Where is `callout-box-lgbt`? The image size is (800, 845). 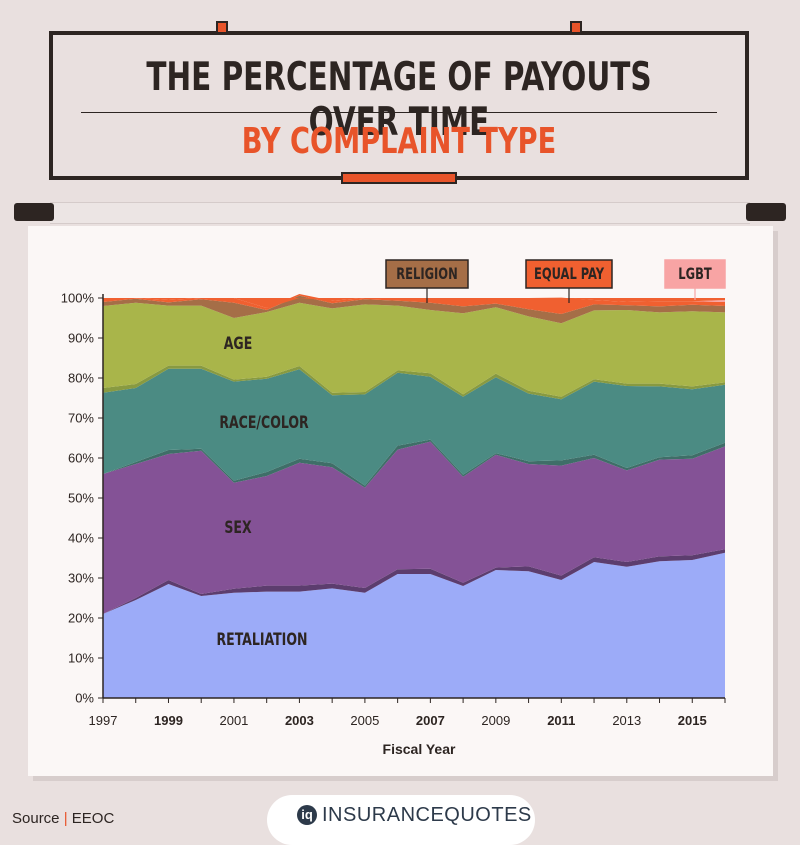
callout-box-lgbt is located at coordinates (695, 274).